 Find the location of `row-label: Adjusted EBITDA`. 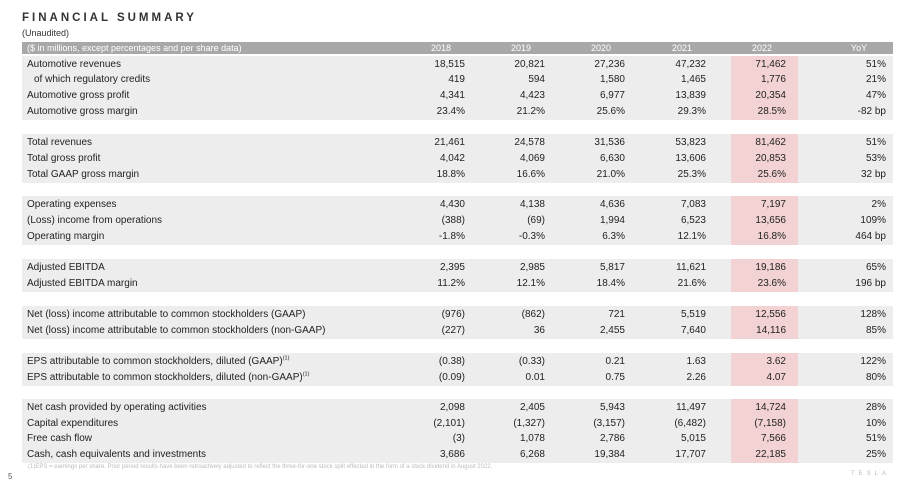

row-label: Adjusted EBITDA is located at coordinates (66, 268).